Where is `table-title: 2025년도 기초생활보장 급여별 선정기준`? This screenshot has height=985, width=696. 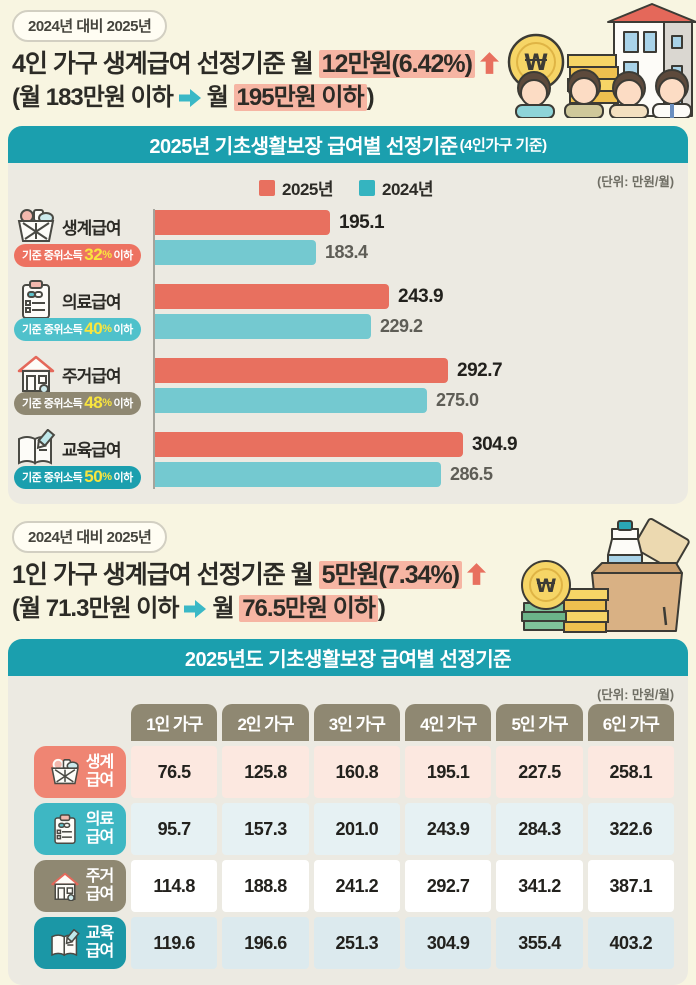
table-title: 2025년도 기초생활보장 급여별 선정기준 is located at coordinates (348, 660).